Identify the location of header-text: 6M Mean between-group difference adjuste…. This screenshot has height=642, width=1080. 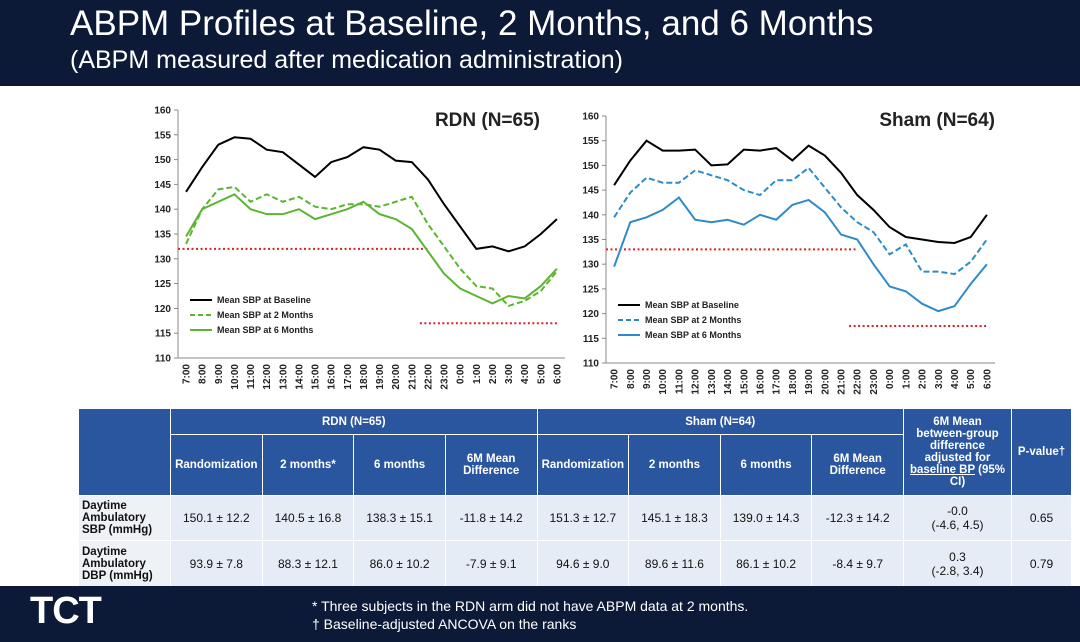
(957, 440).